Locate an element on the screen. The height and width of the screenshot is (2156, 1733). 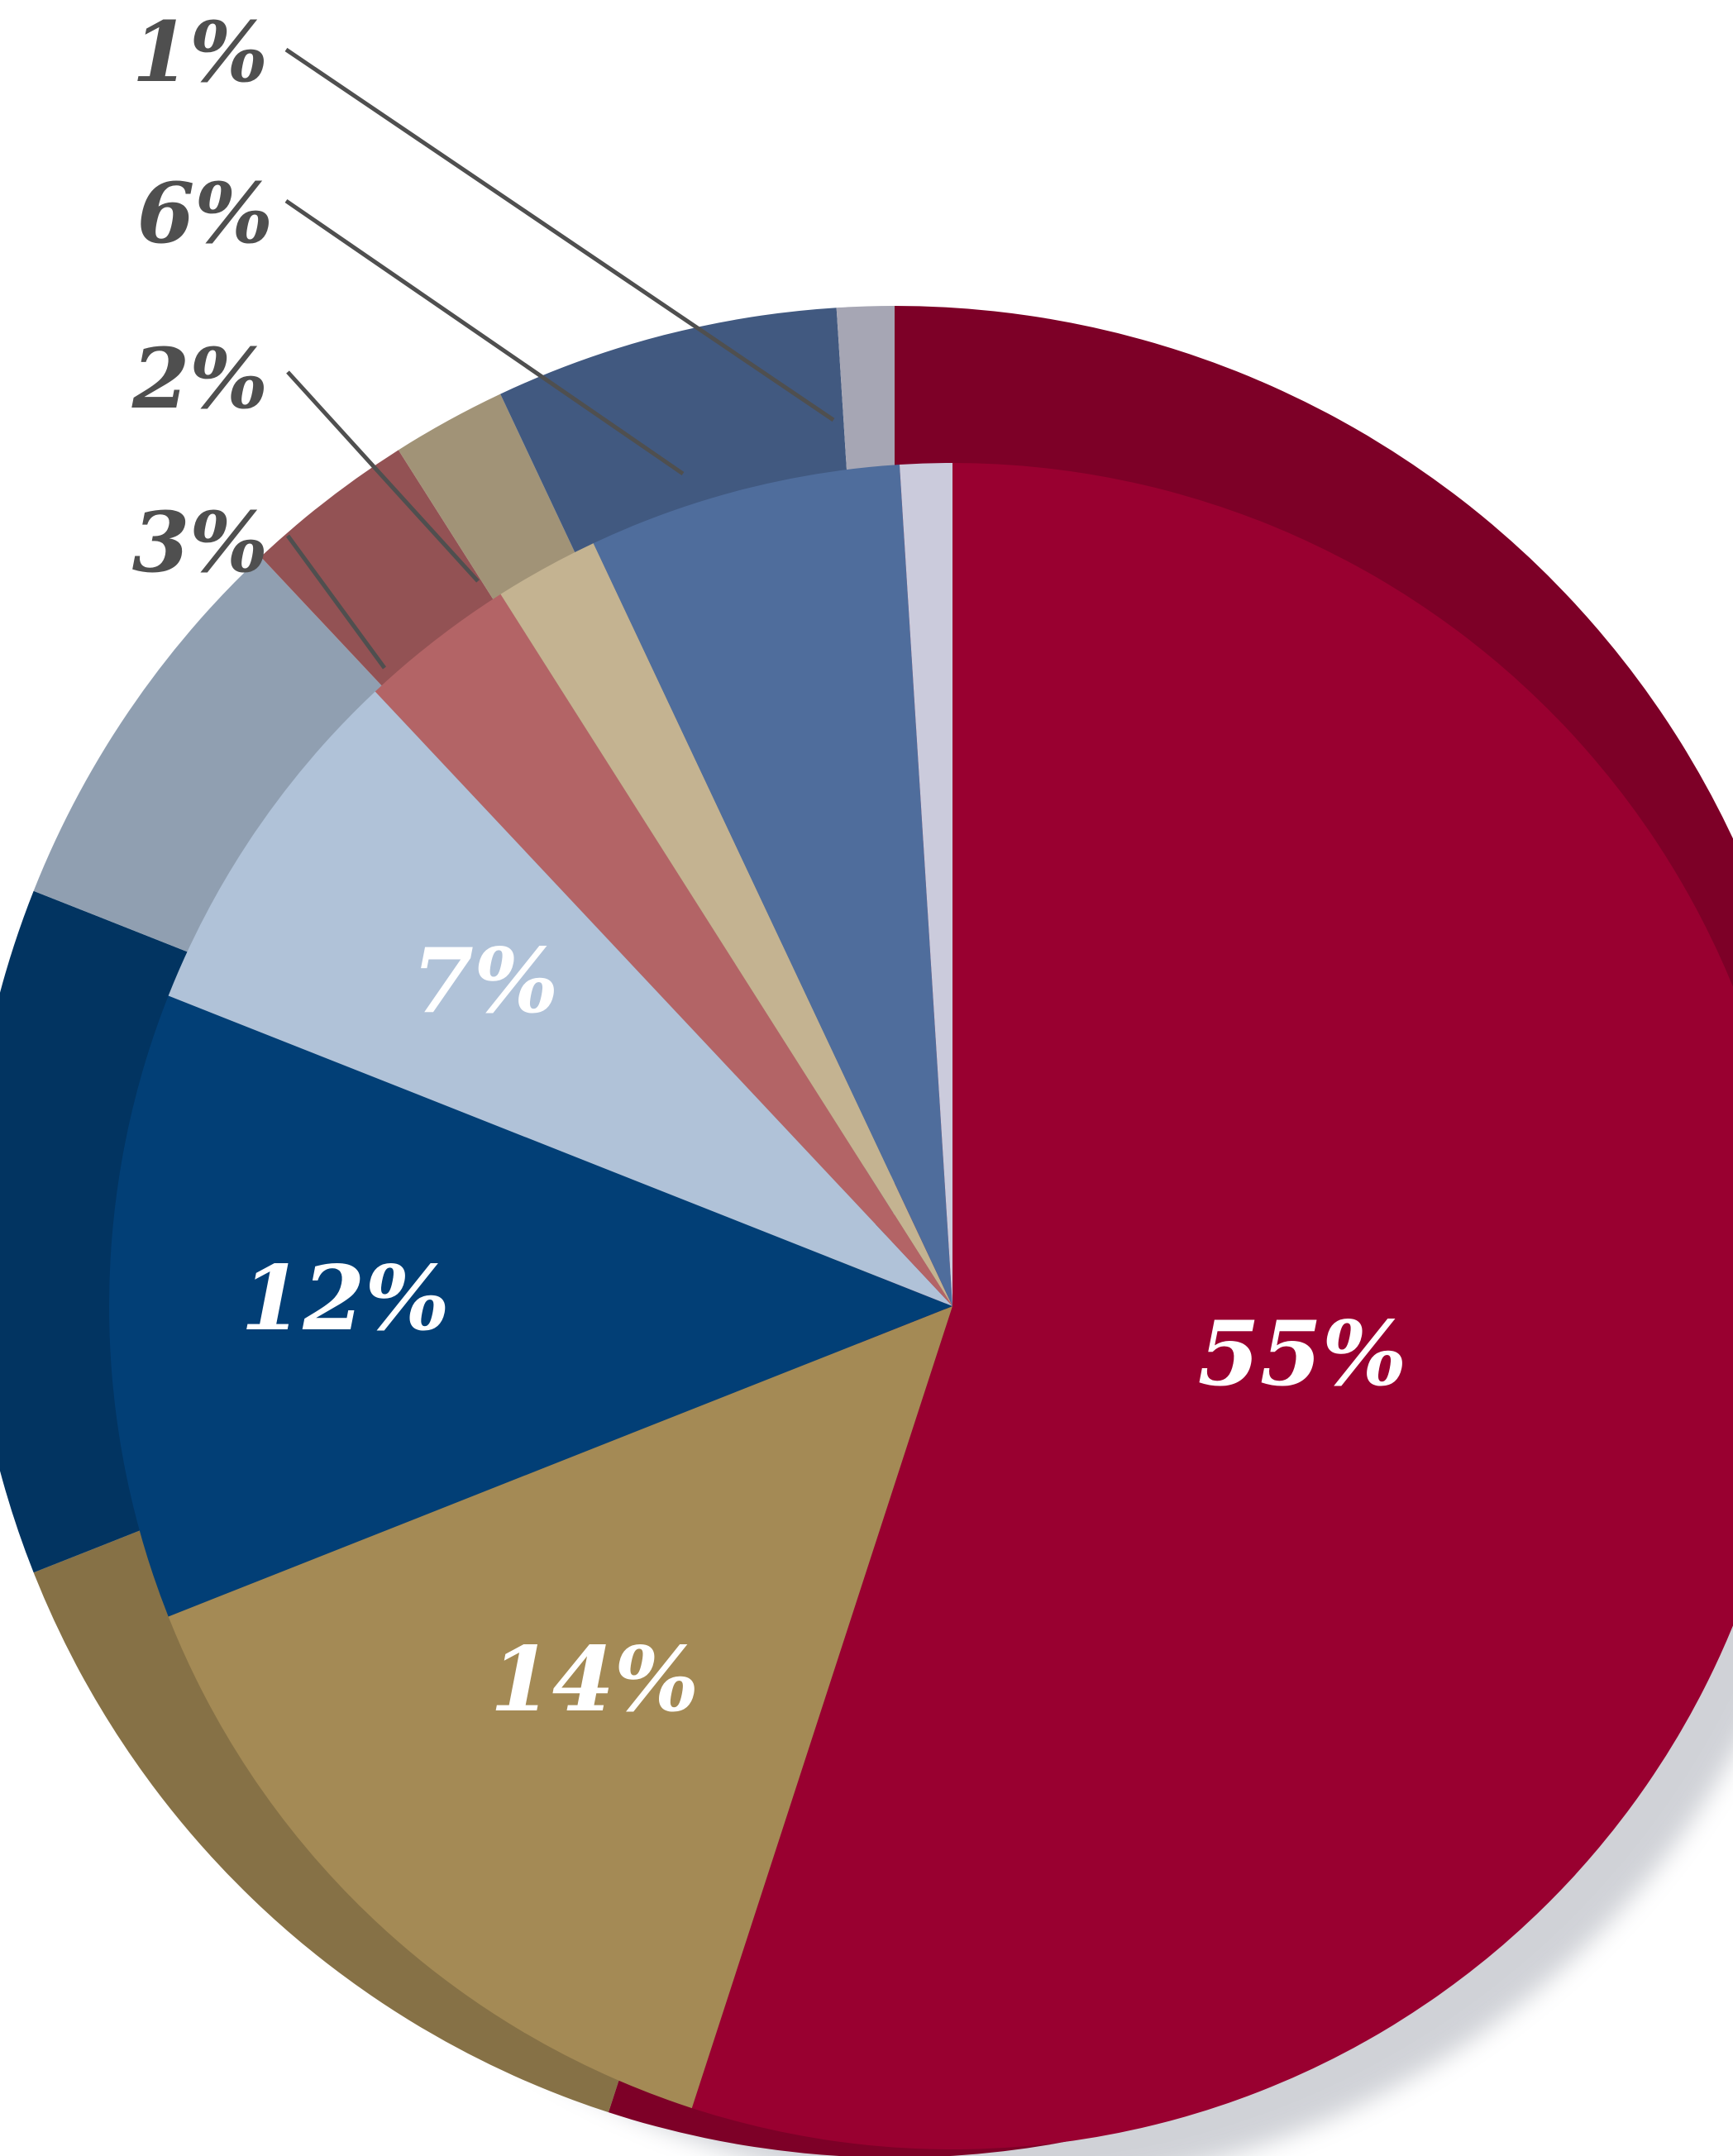
slice-label-14pct: 14% is located at coordinates (594, 1680).